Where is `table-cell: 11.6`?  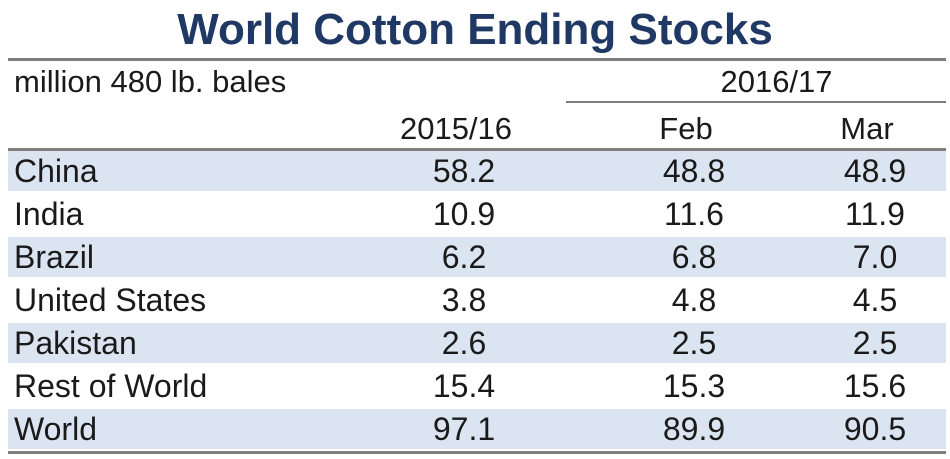 table-cell: 11.6 is located at coordinates (694, 214).